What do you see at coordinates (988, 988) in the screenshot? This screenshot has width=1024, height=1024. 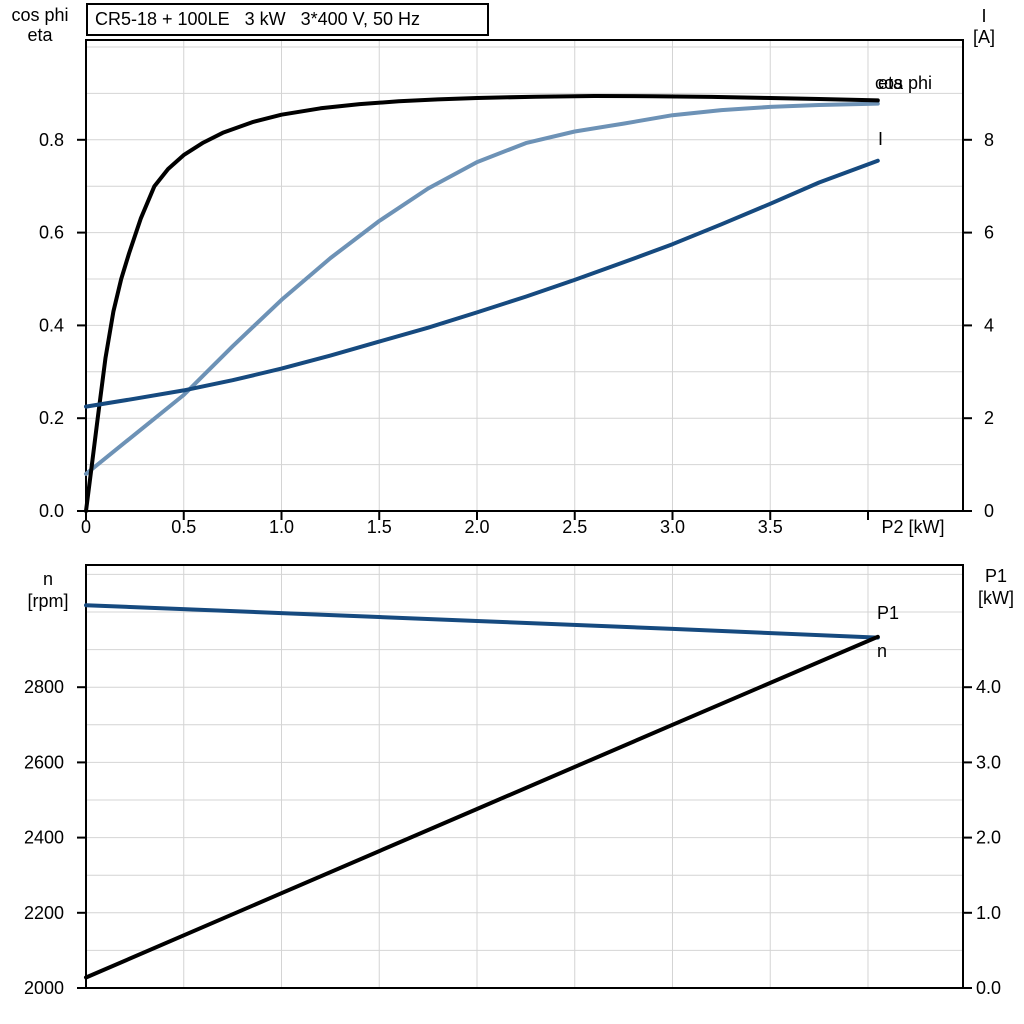 I see `right-tick-label: 0.0` at bounding box center [988, 988].